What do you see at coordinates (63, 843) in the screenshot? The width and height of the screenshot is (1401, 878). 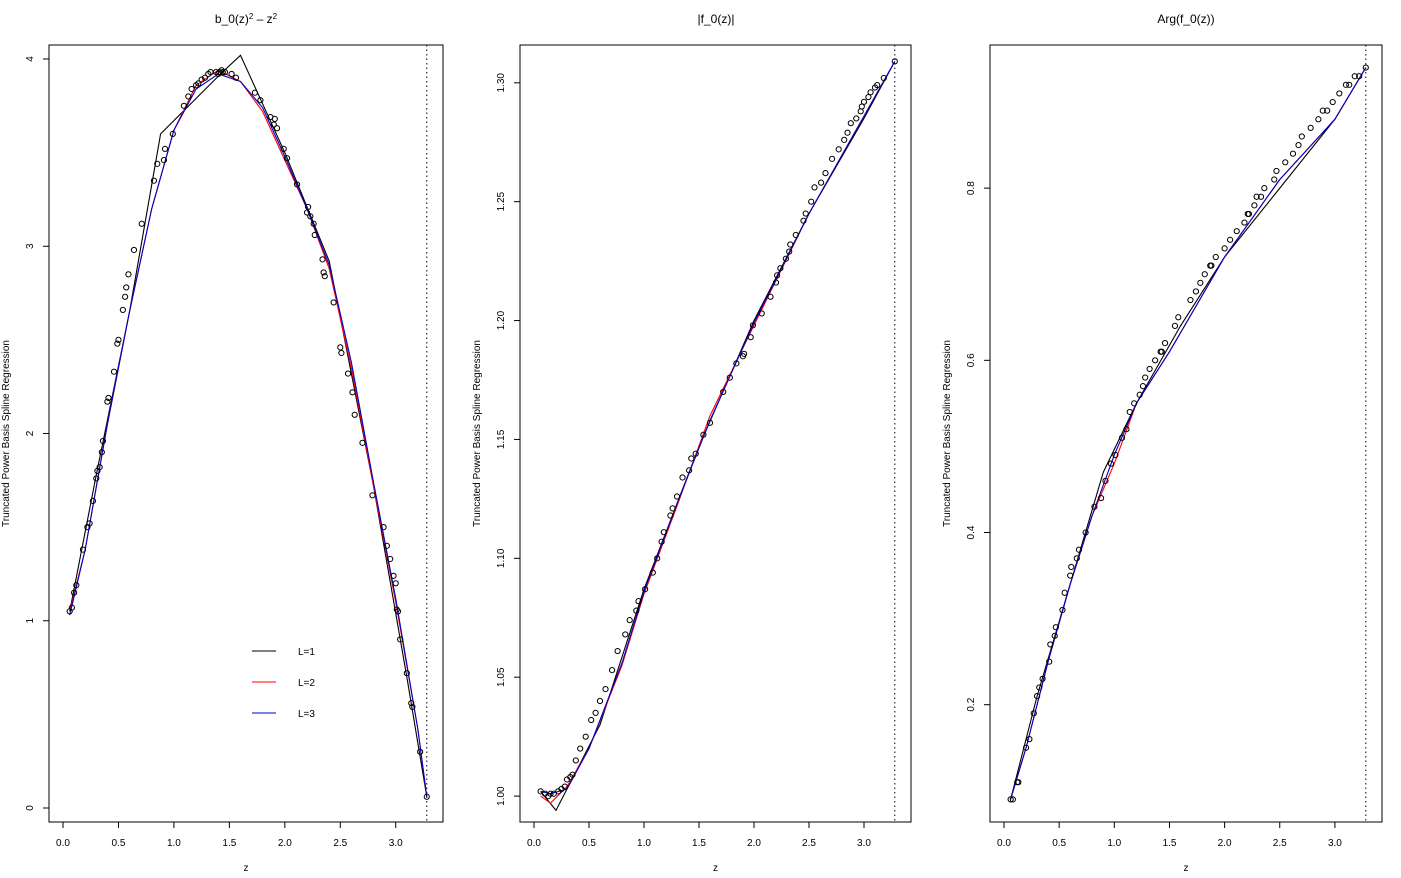 I see `x-tick-label: 0.0` at bounding box center [63, 843].